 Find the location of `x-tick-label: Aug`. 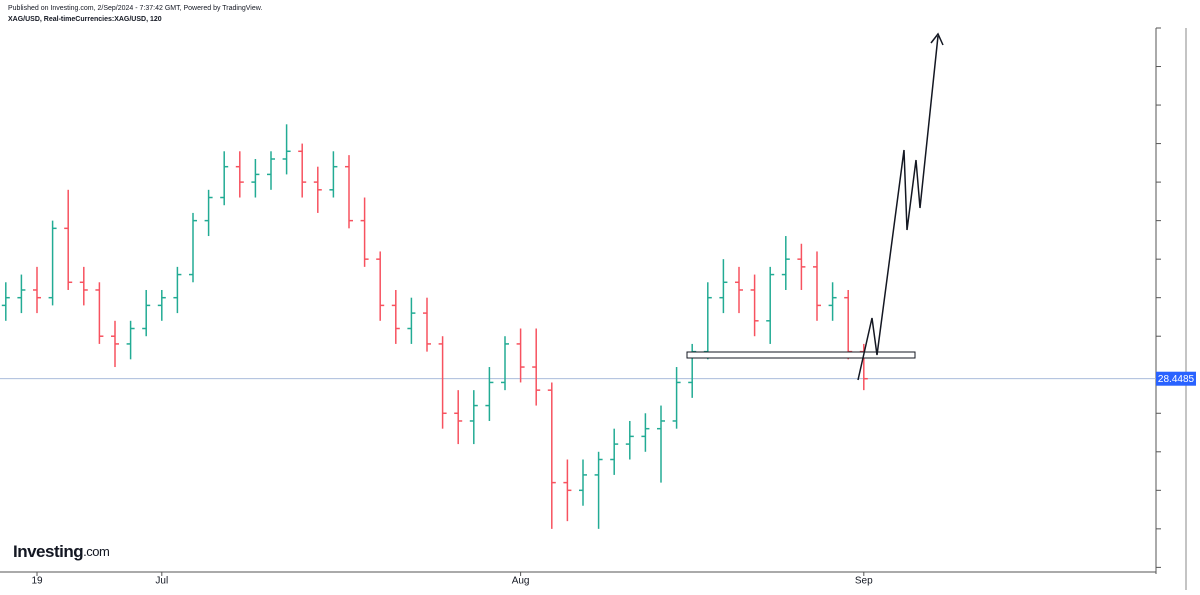

x-tick-label: Aug is located at coordinates (521, 581).